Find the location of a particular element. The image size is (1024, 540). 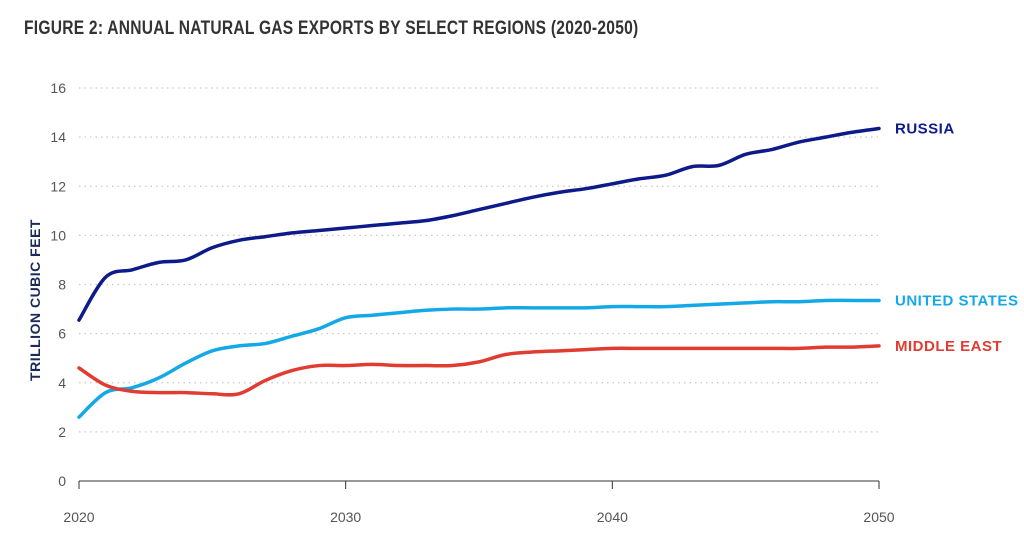

y-tick-label: 6 is located at coordinates (62, 334).